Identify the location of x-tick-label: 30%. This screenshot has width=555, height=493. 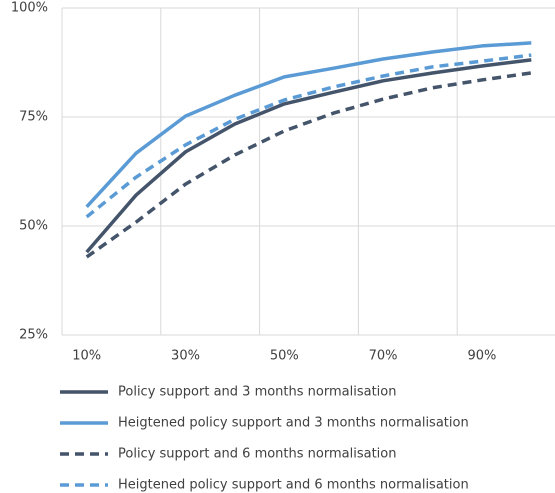
(185, 356).